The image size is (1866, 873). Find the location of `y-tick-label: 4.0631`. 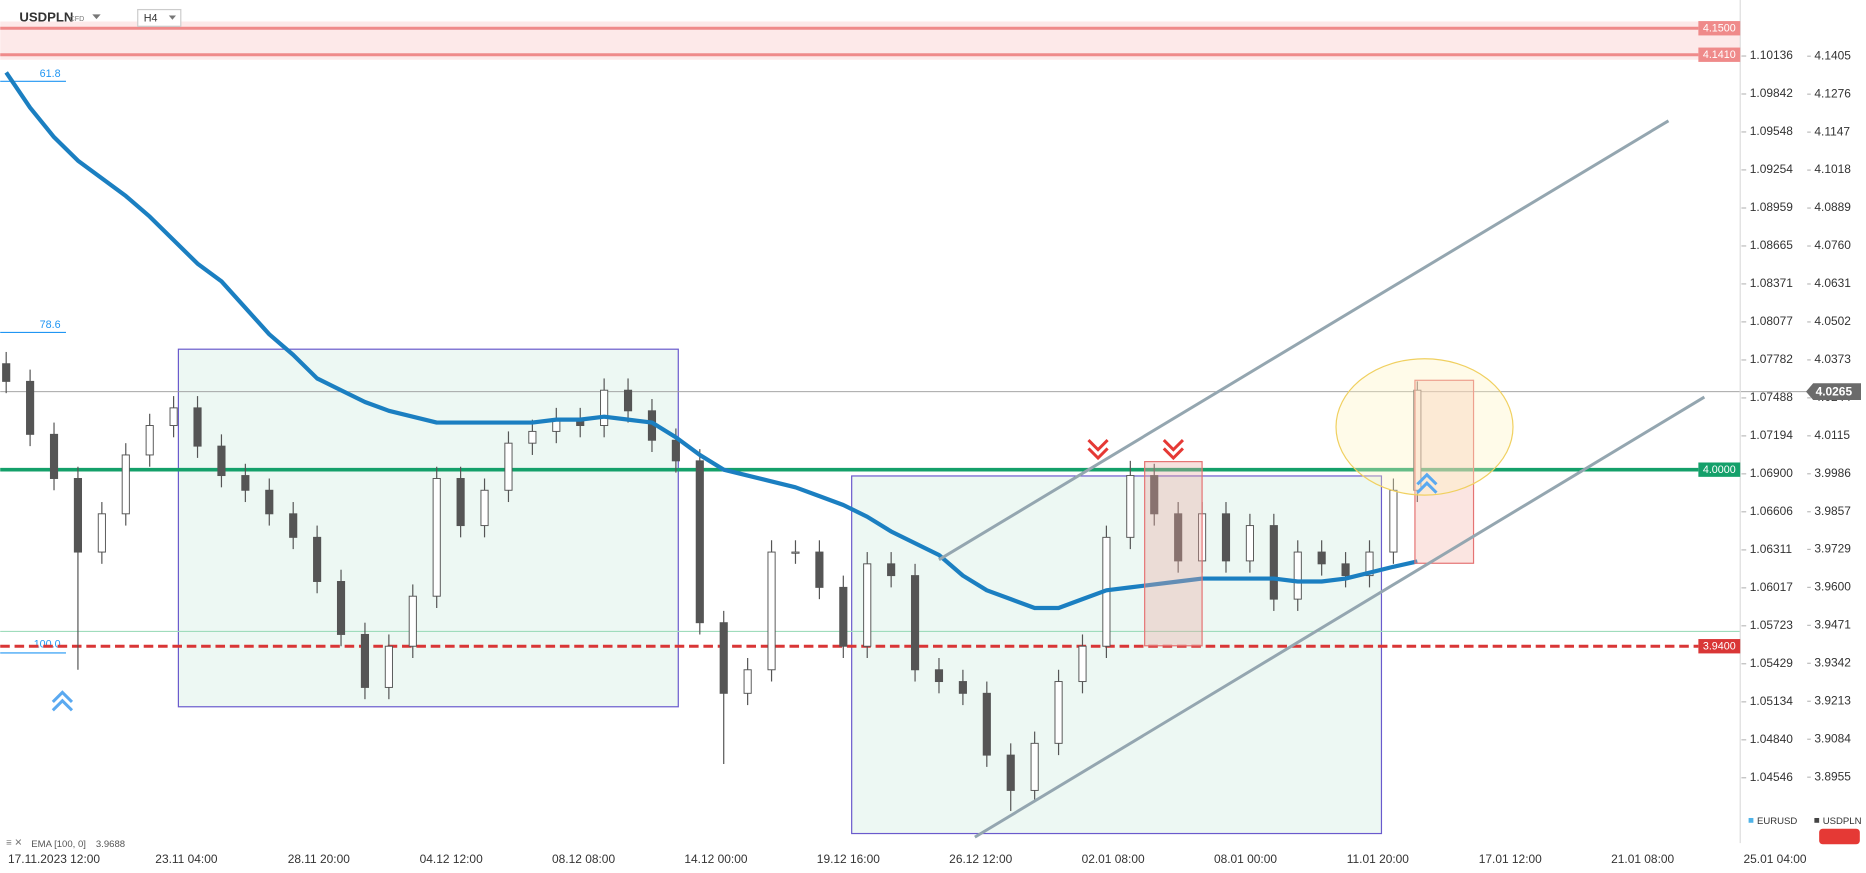

y-tick-label: 4.0631 is located at coordinates (1832, 283).